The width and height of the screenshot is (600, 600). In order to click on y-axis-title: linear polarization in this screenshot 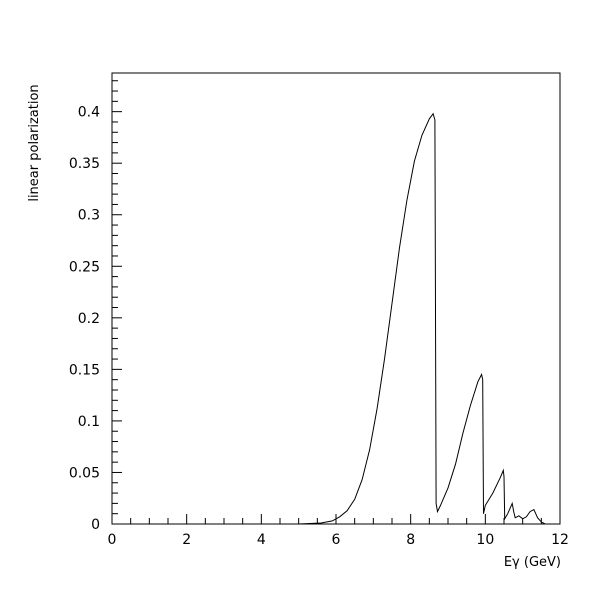, I will do `click(34, 142)`.